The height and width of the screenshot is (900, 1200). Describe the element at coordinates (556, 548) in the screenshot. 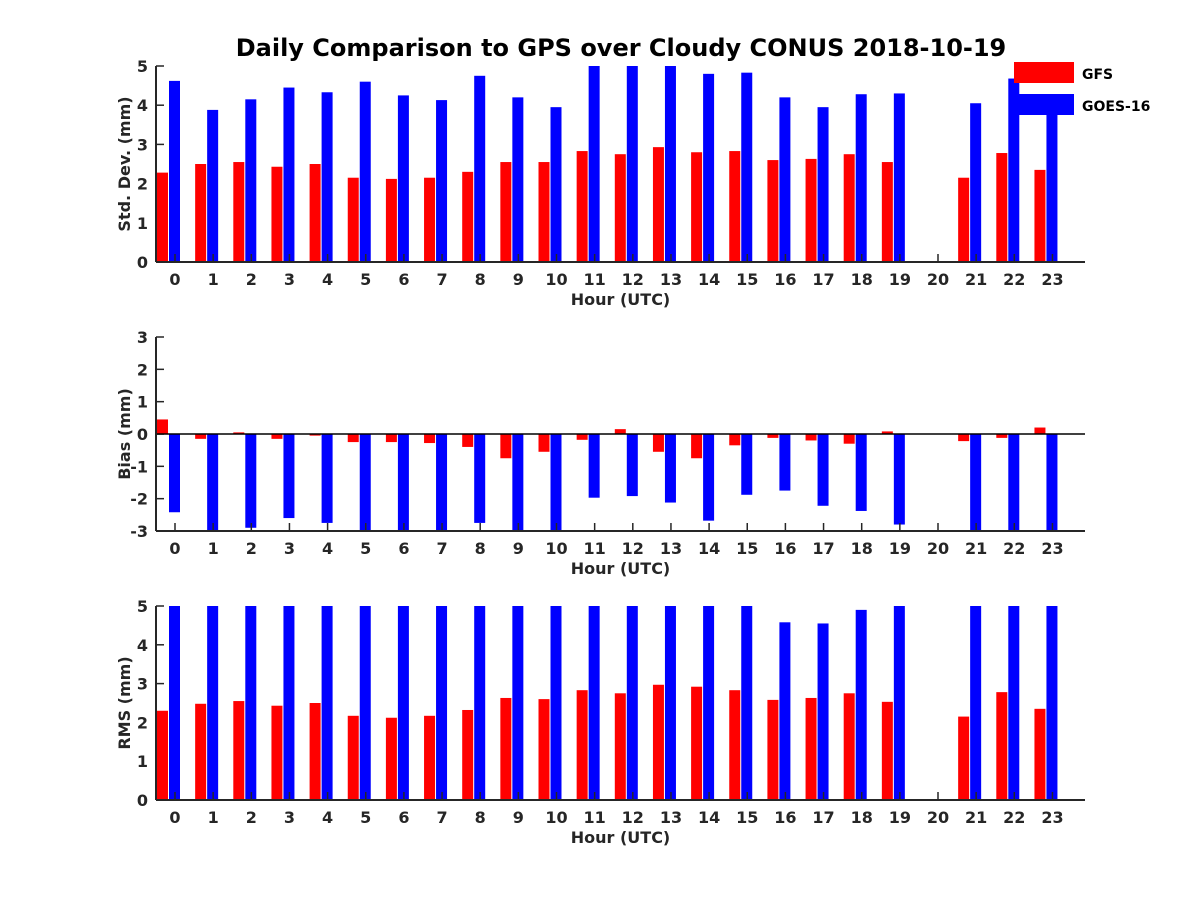

I see `x-tick-label: 10` at that location.